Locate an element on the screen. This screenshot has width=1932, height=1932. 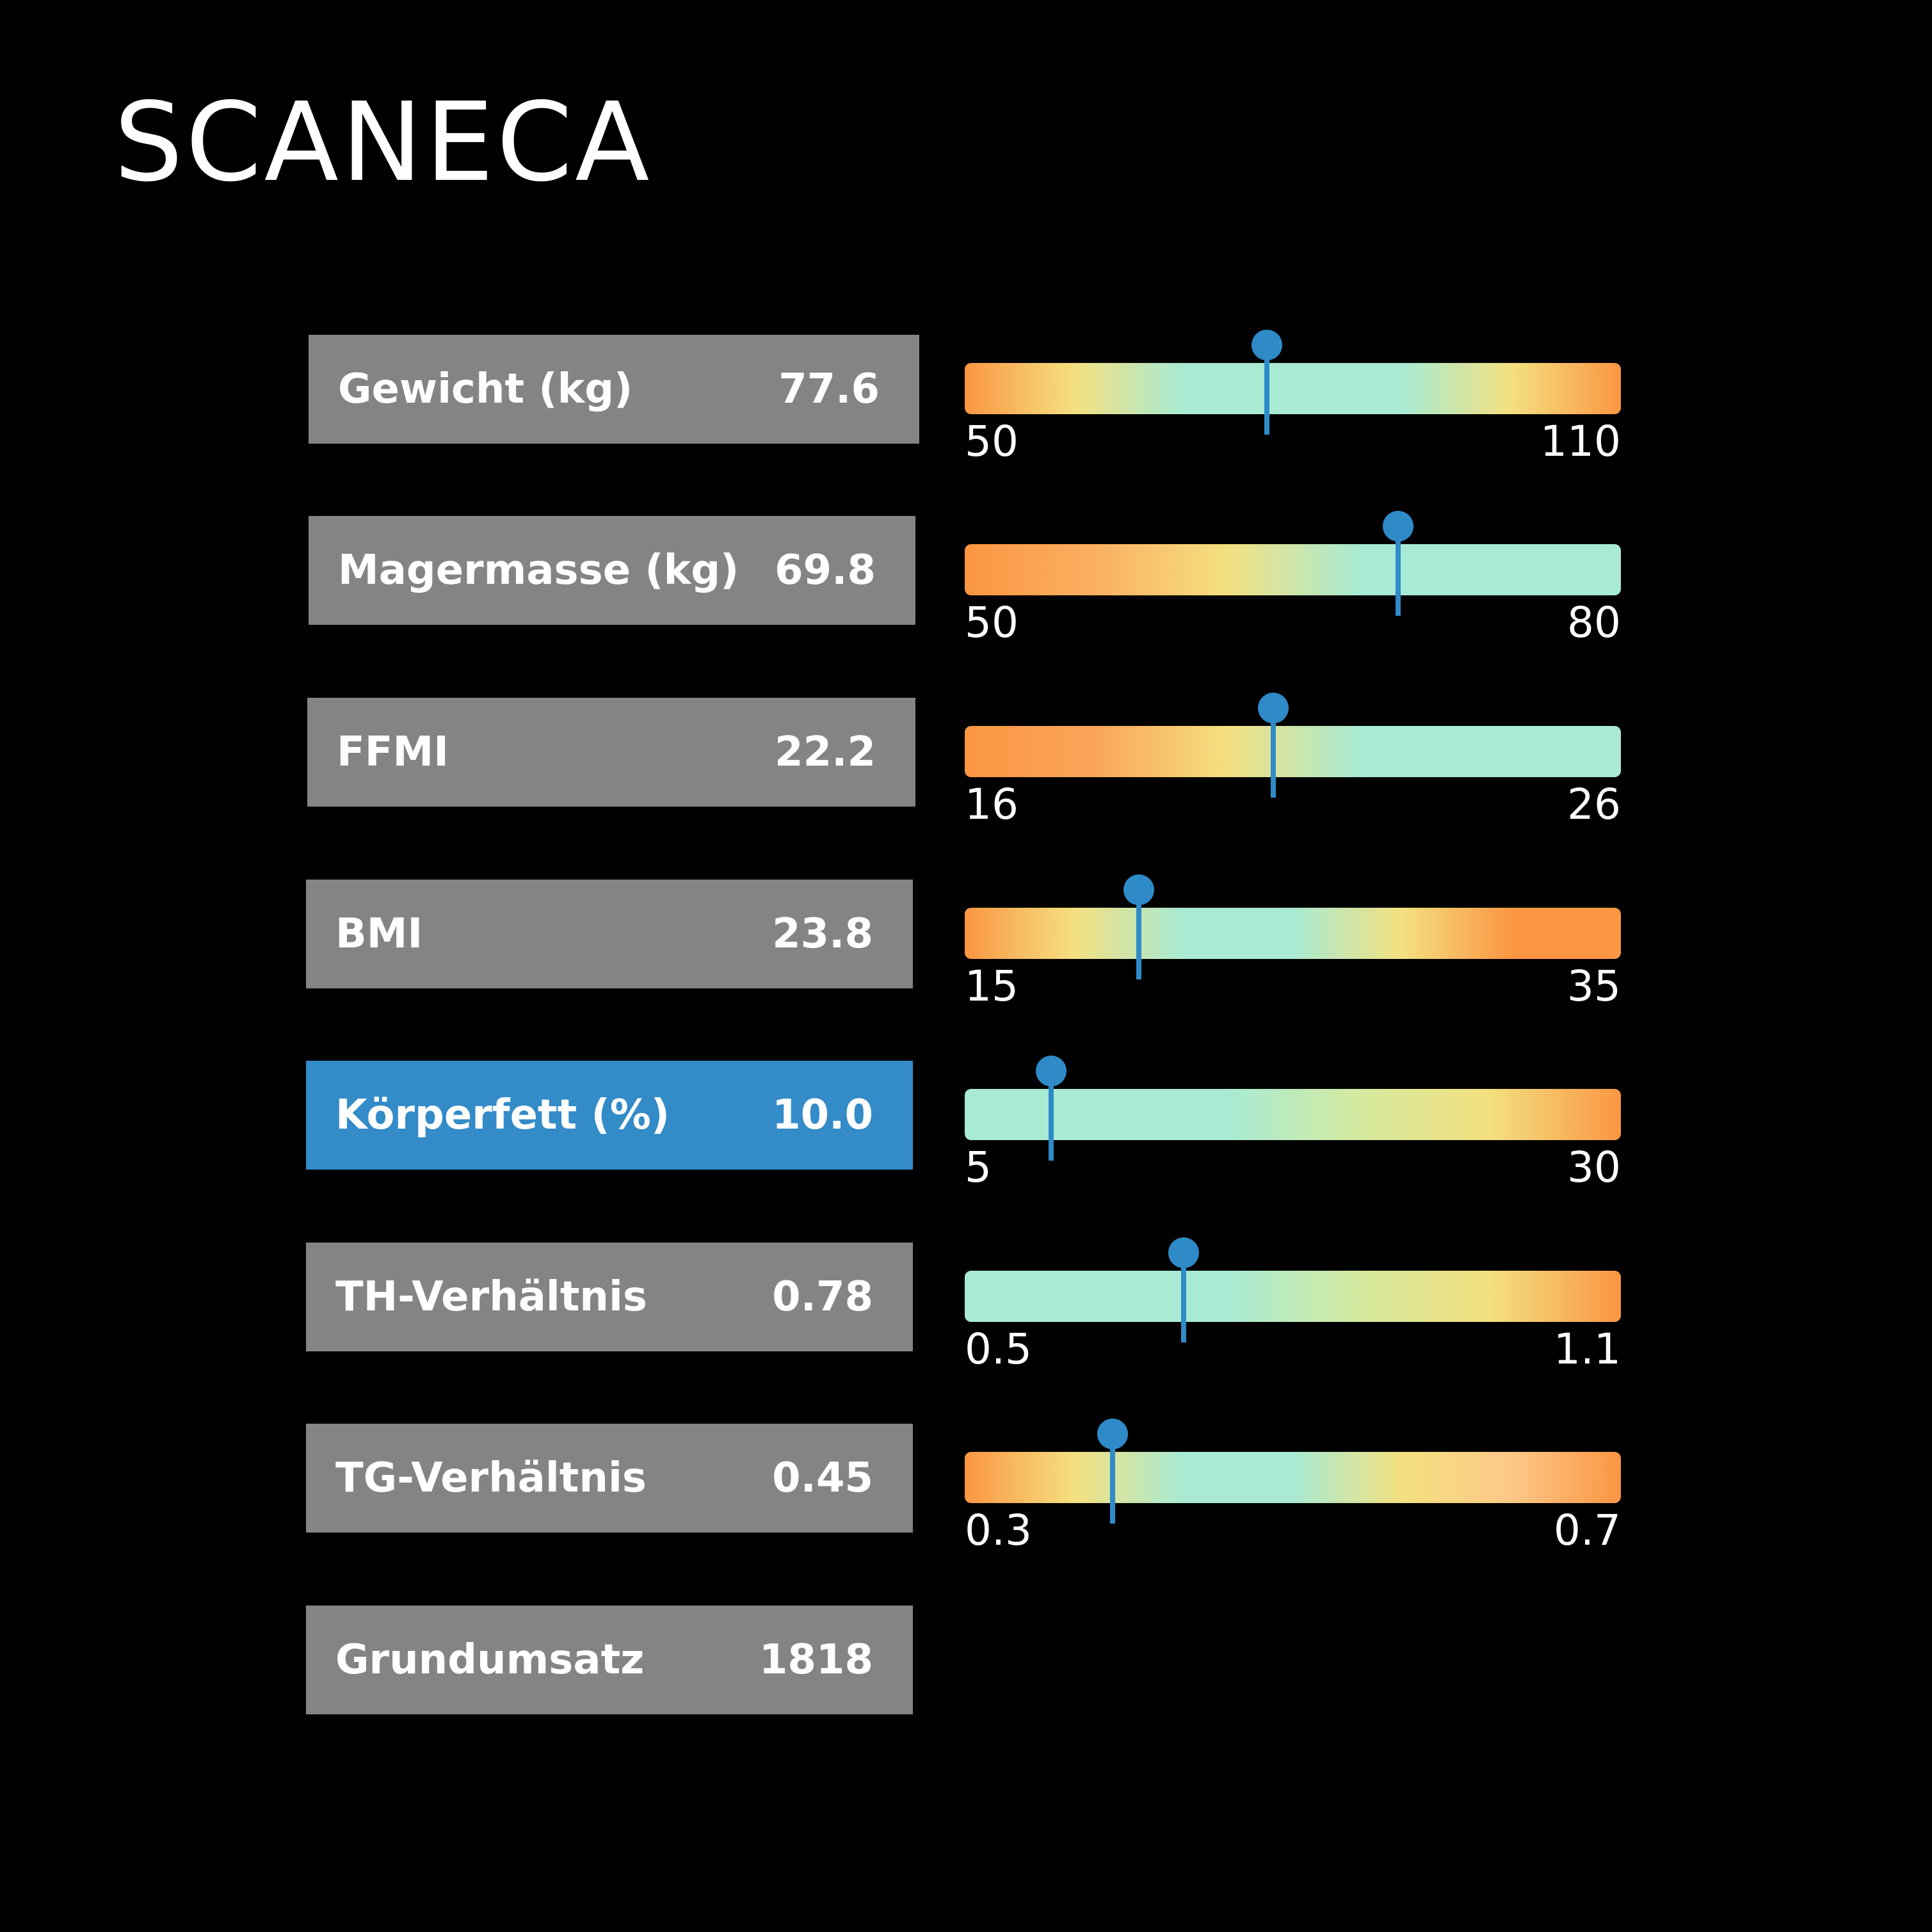
metric-label: TH-Verhältnis is located at coordinates (491, 1297).